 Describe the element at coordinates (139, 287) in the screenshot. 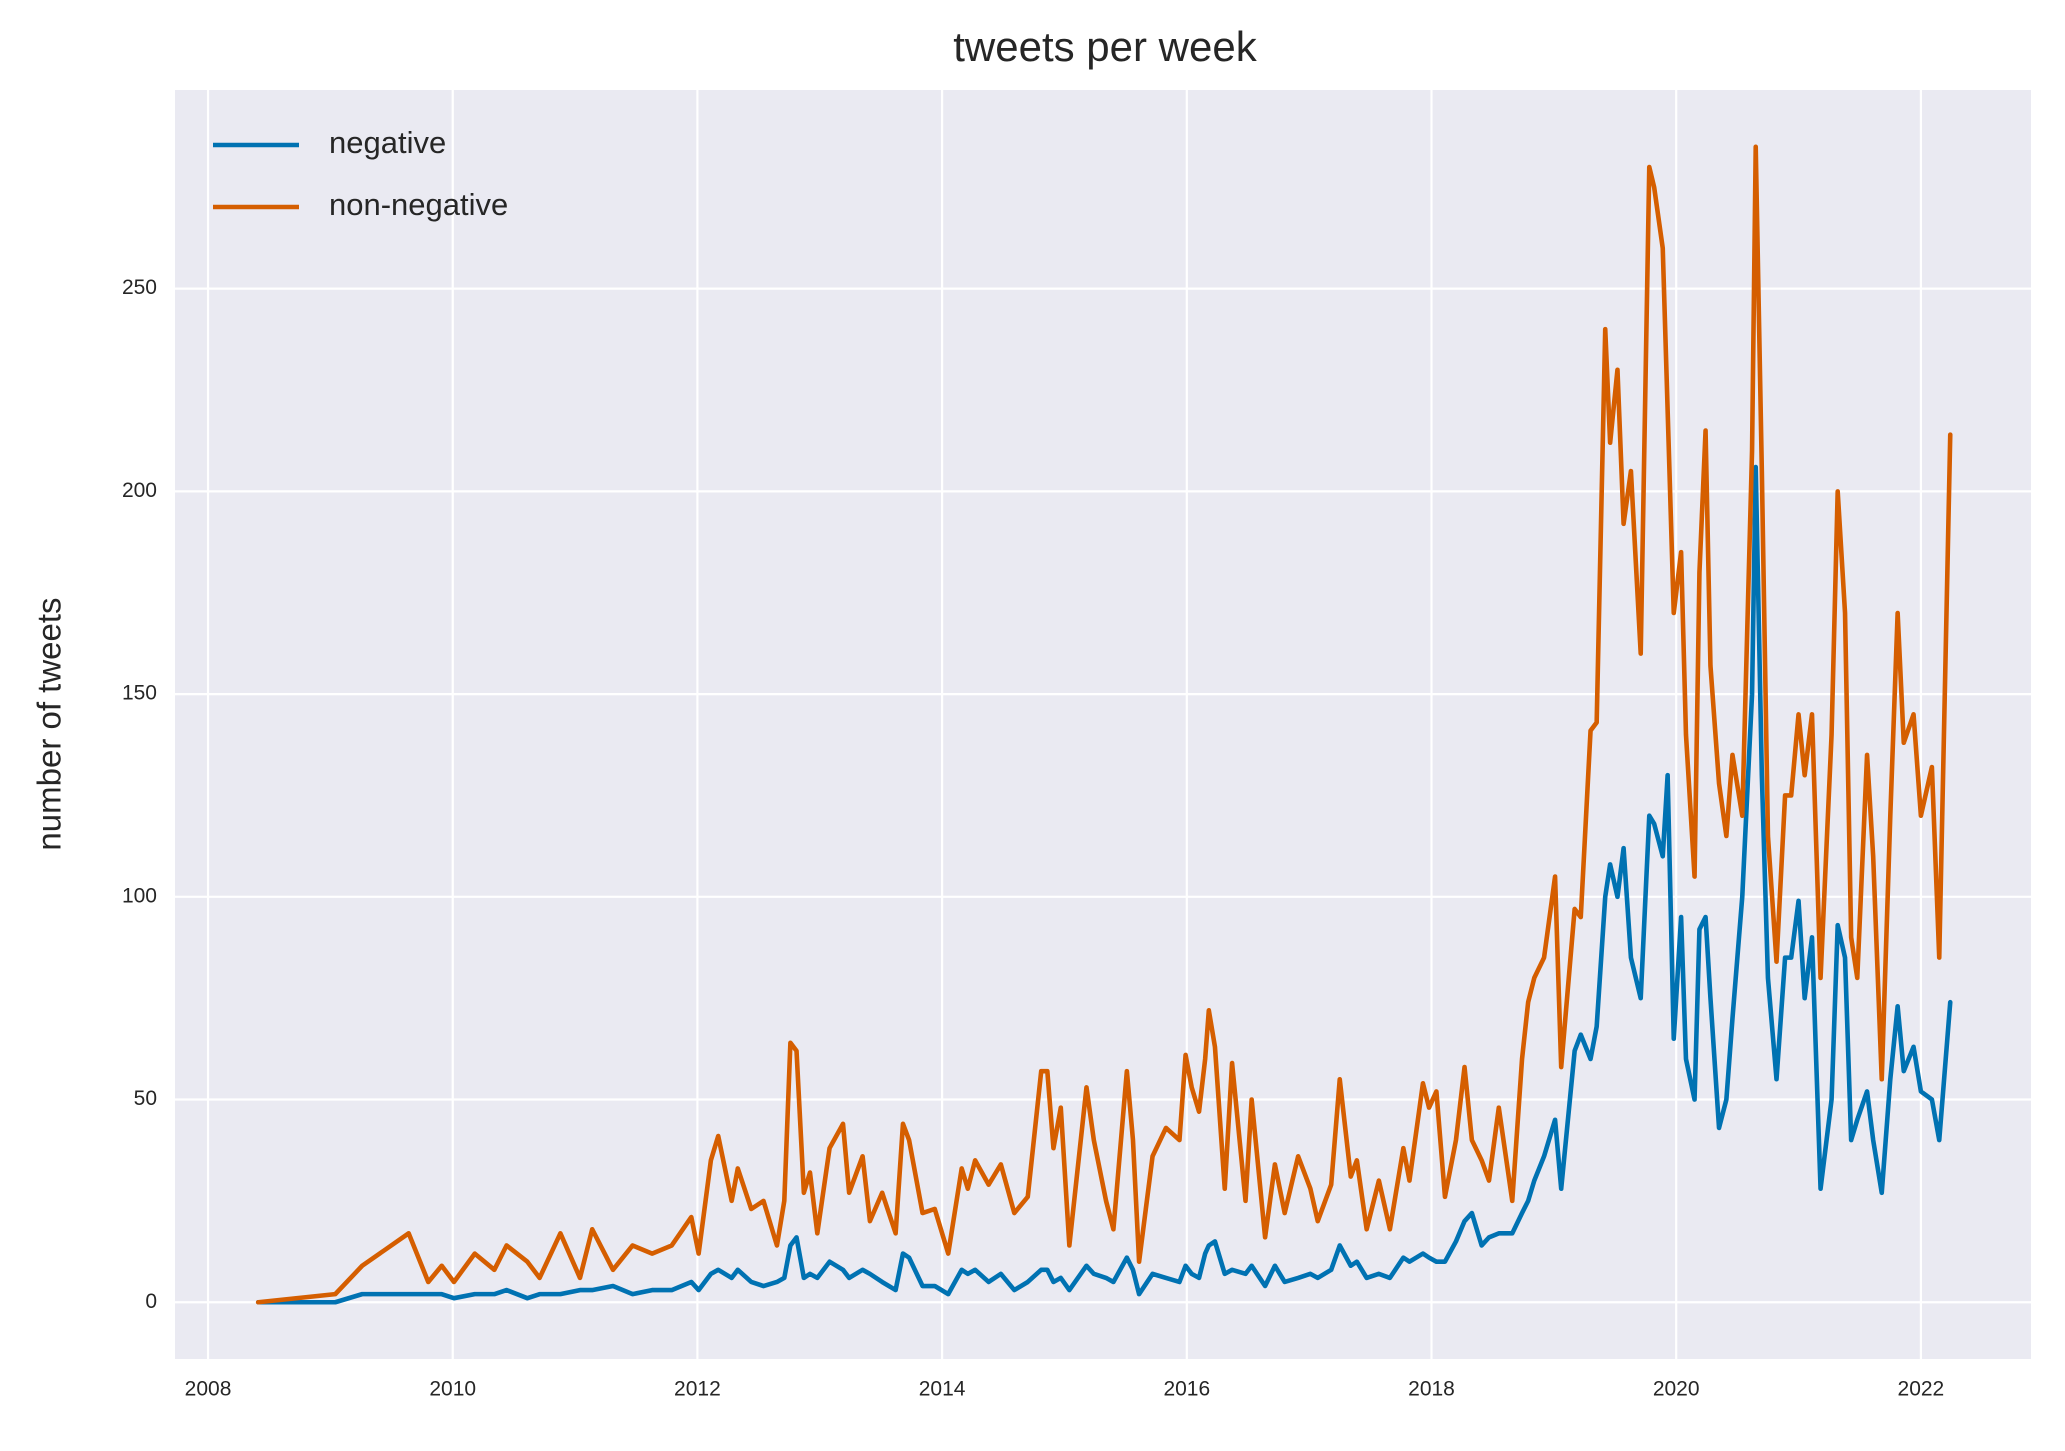

I see `y-tick-label: 250` at that location.